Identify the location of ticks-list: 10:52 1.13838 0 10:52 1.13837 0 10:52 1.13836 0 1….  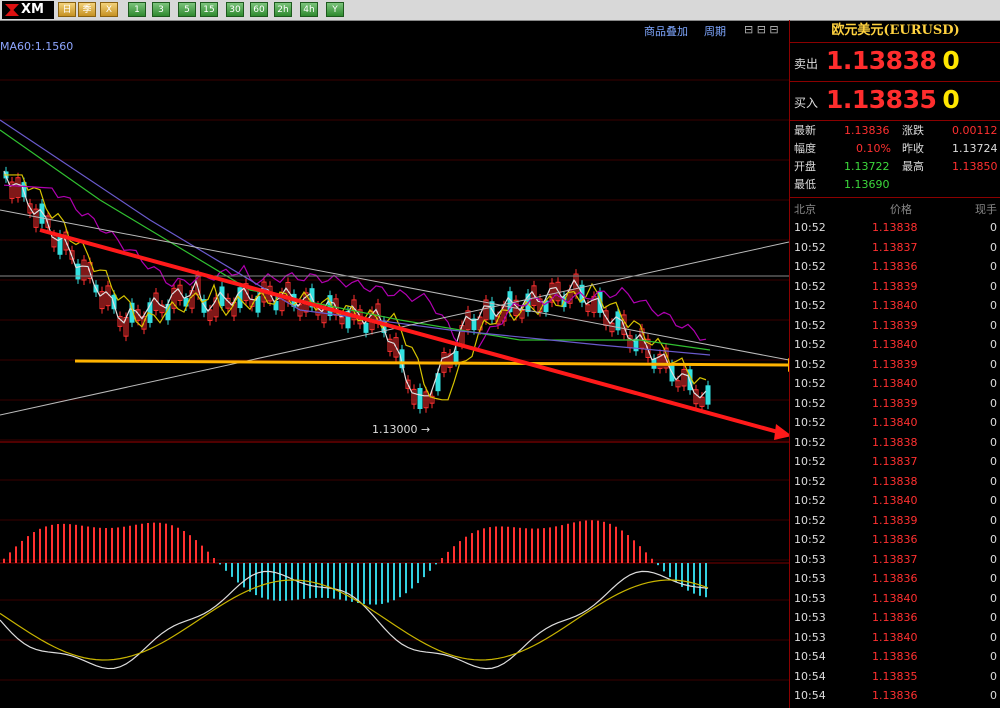
(895, 462).